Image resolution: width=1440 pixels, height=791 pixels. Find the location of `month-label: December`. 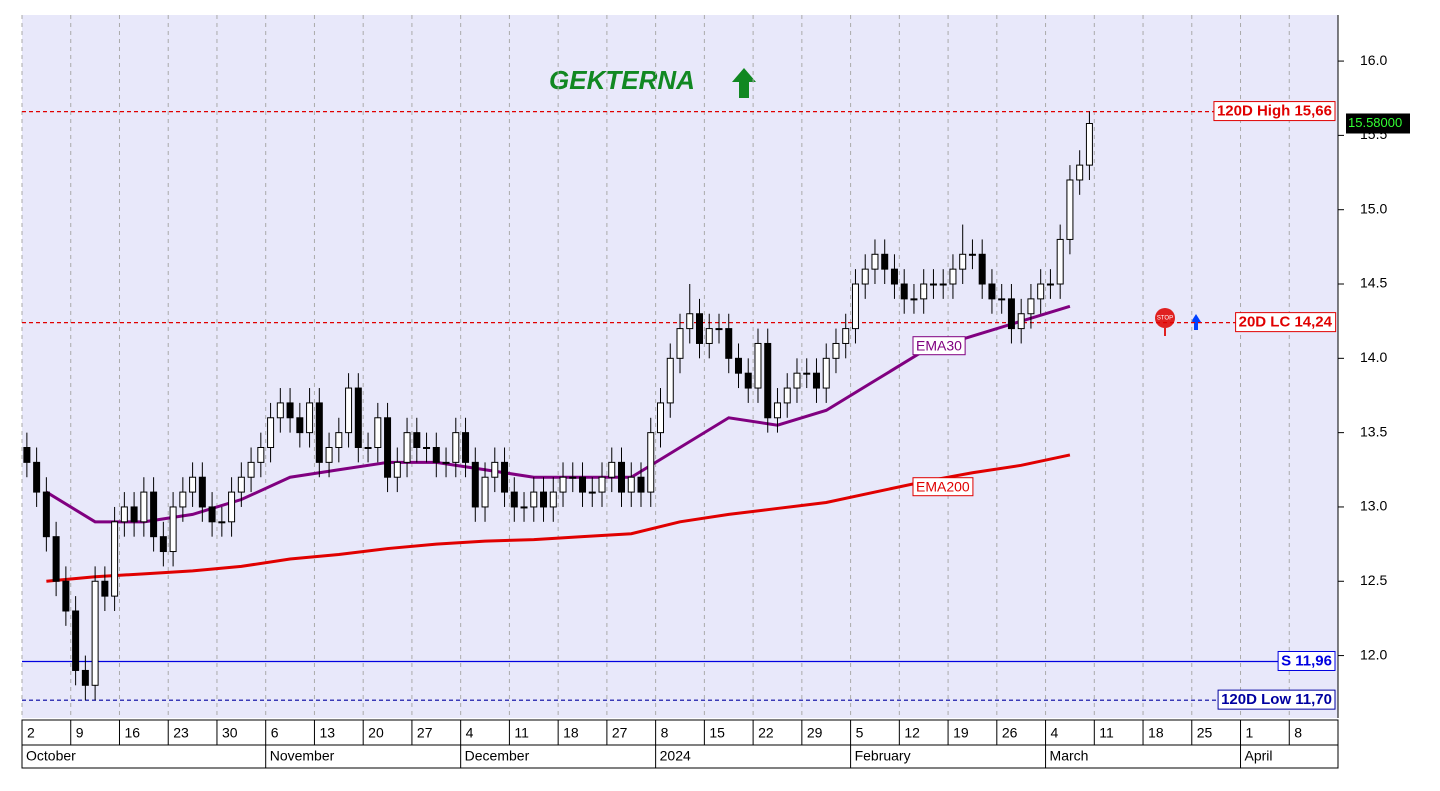

month-label: December is located at coordinates (497, 756).